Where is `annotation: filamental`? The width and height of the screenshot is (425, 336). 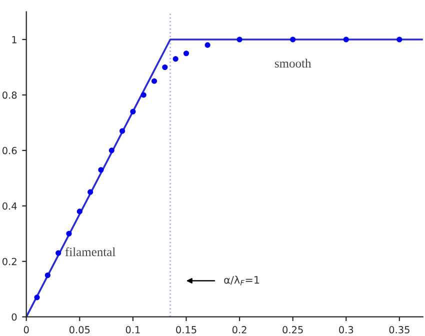 annotation: filamental is located at coordinates (90, 251).